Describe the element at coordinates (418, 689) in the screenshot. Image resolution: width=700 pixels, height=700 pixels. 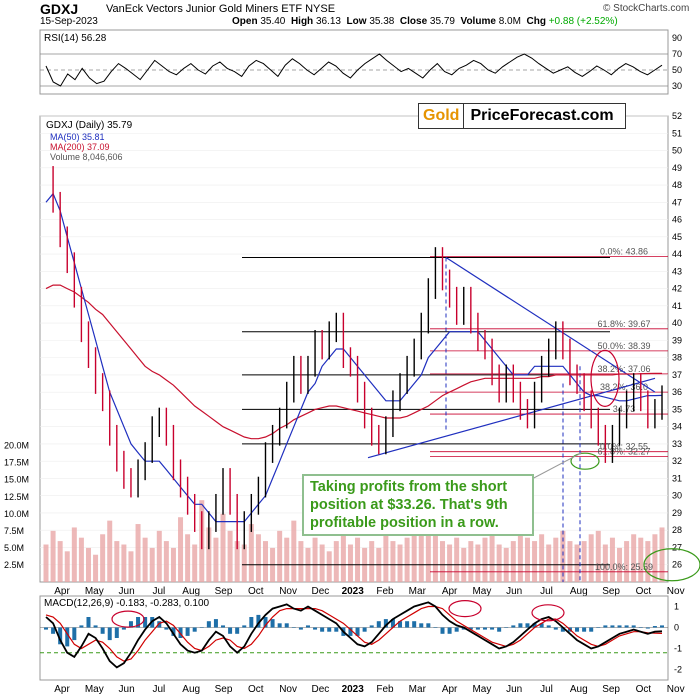
I see `macd-xtick-label: Mar` at that location.